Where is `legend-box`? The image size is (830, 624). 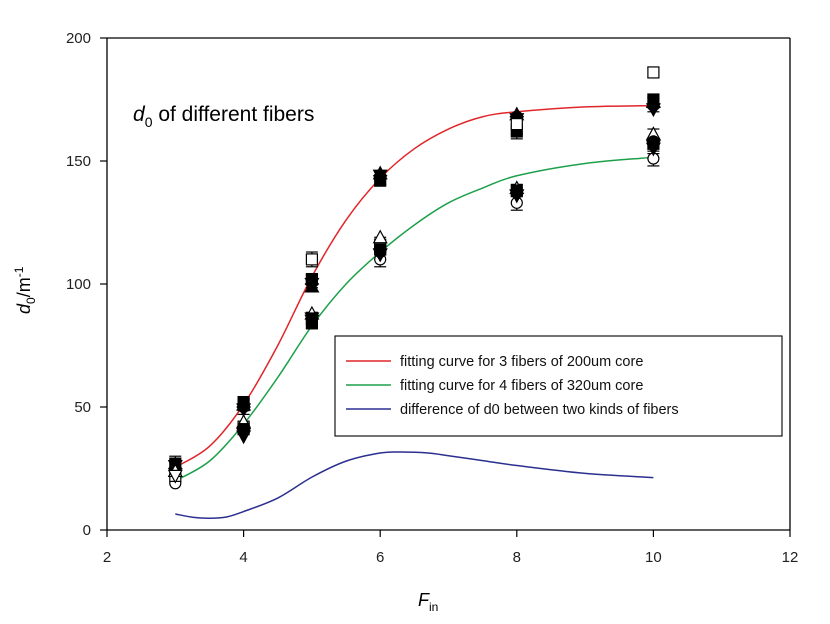 legend-box is located at coordinates (558, 386).